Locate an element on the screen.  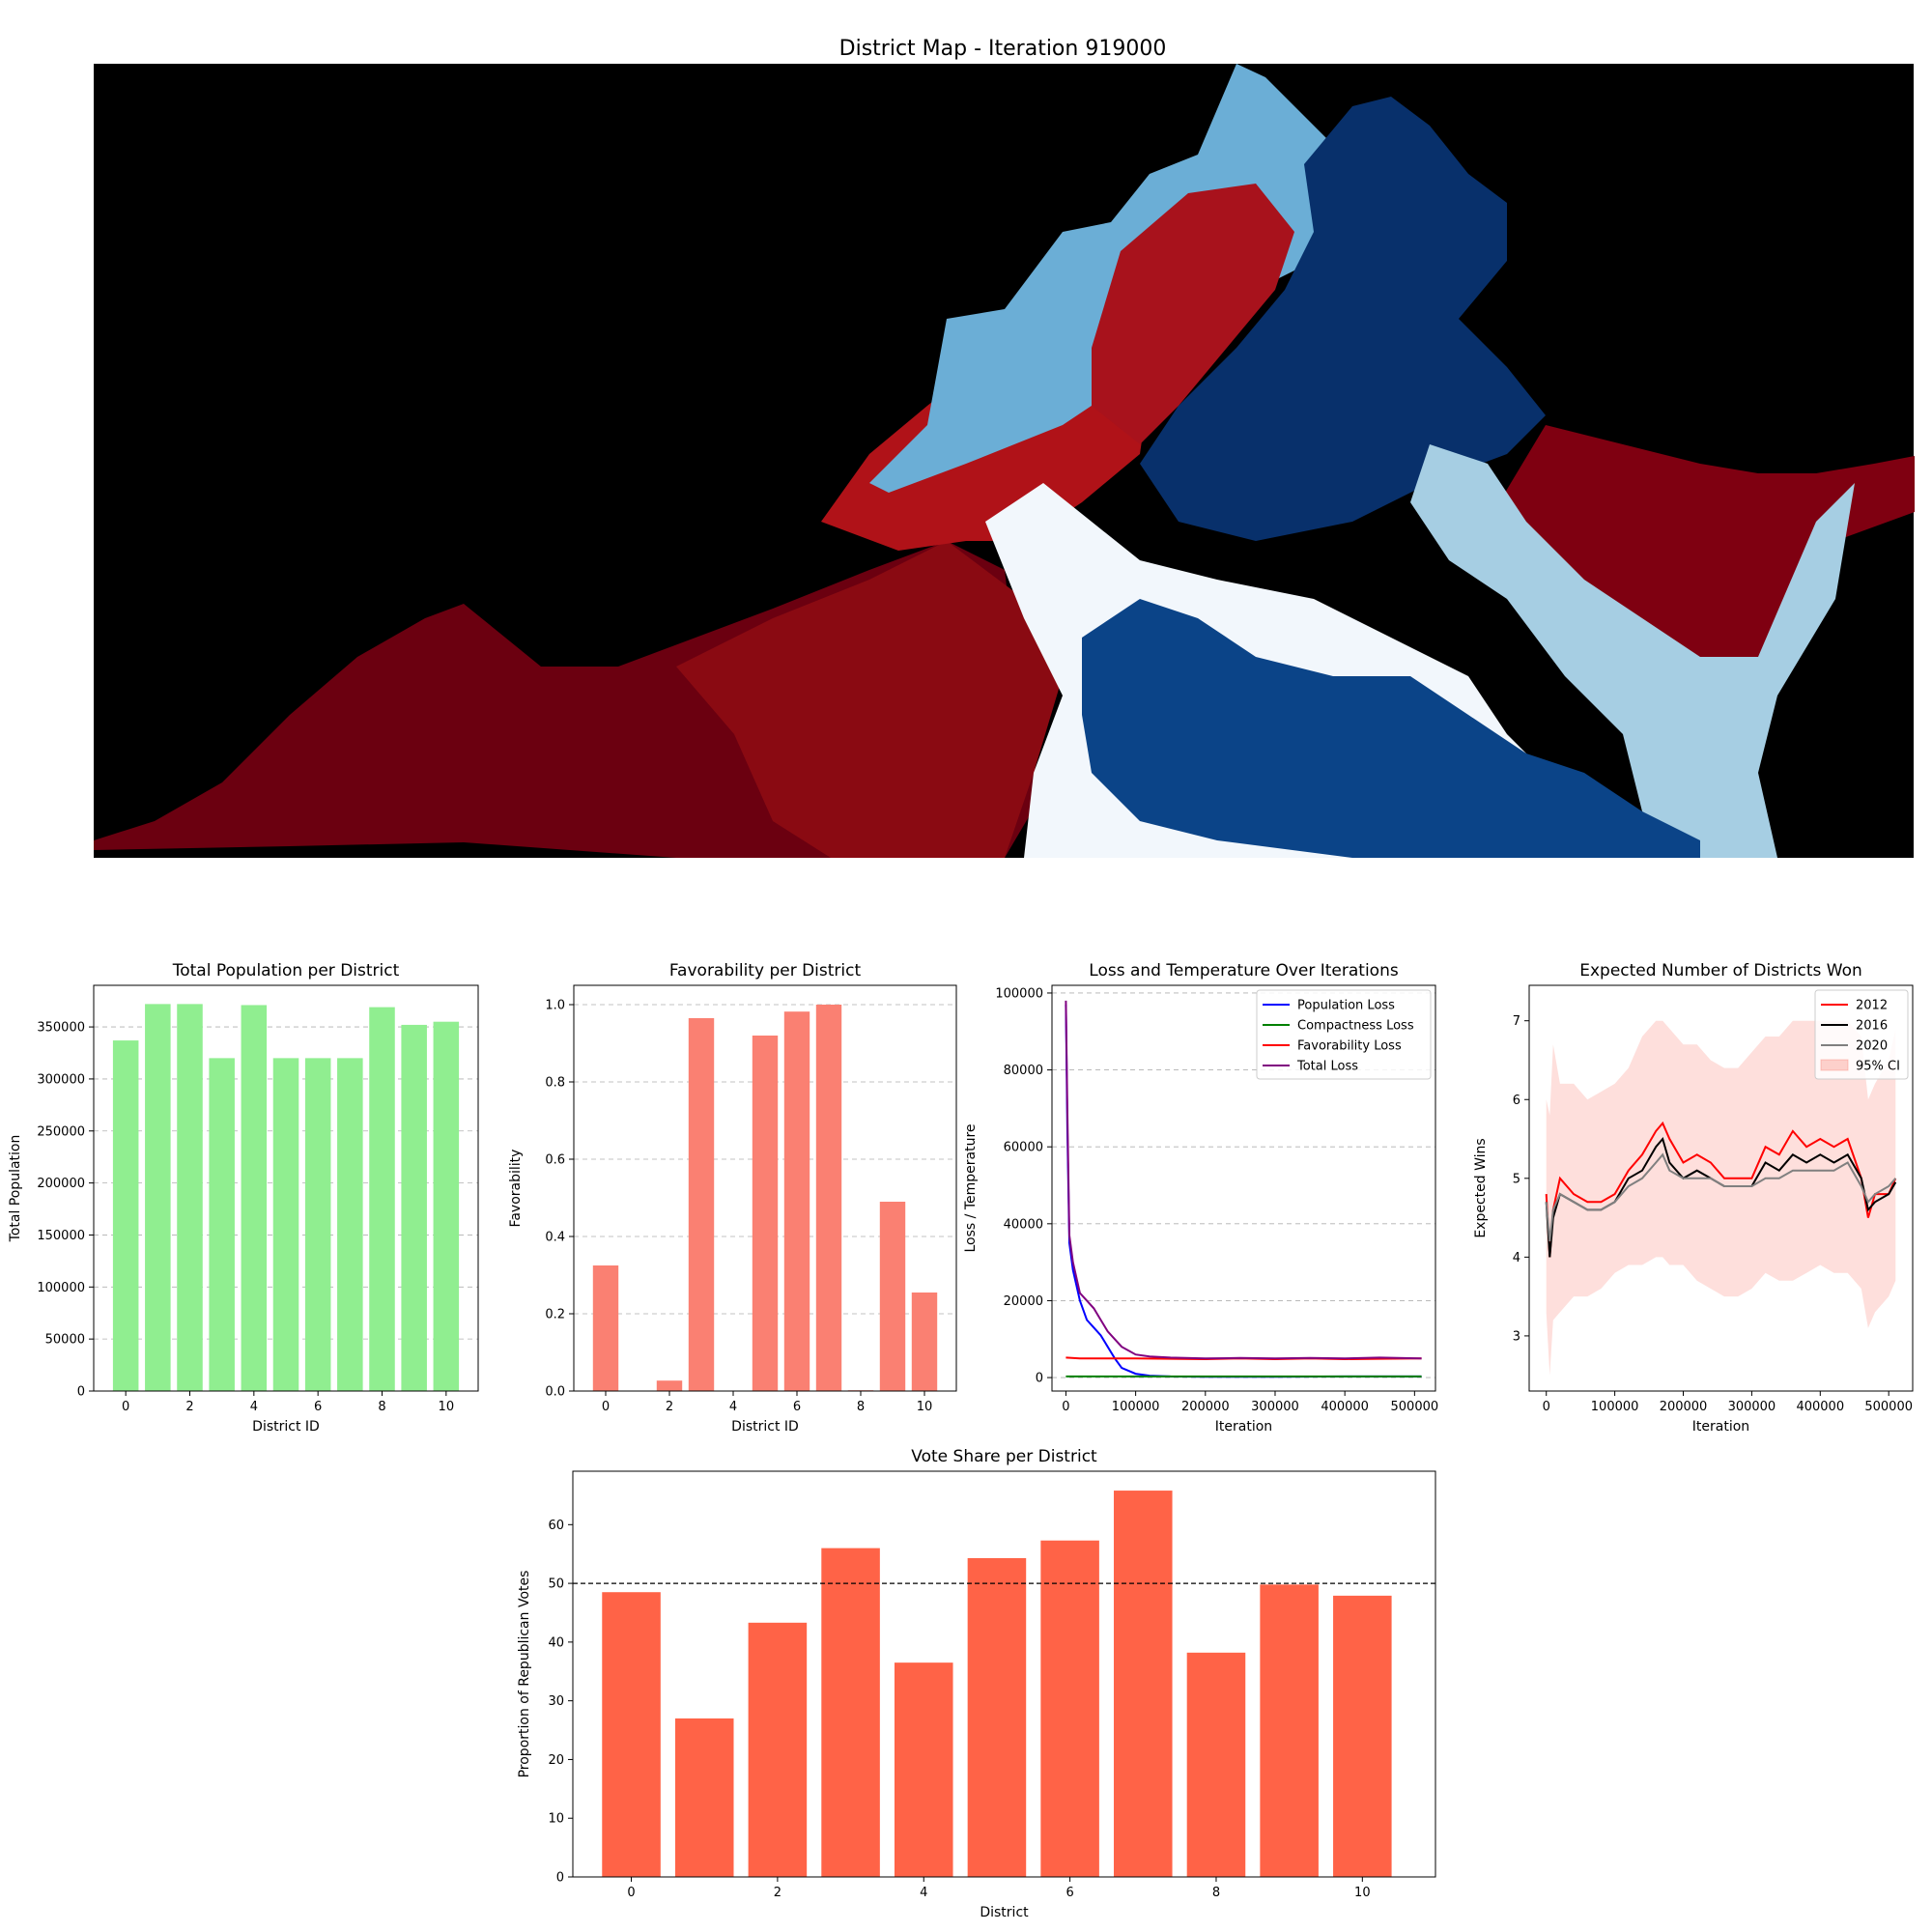
chart-title: Favorability per District is located at coordinates (765, 970).